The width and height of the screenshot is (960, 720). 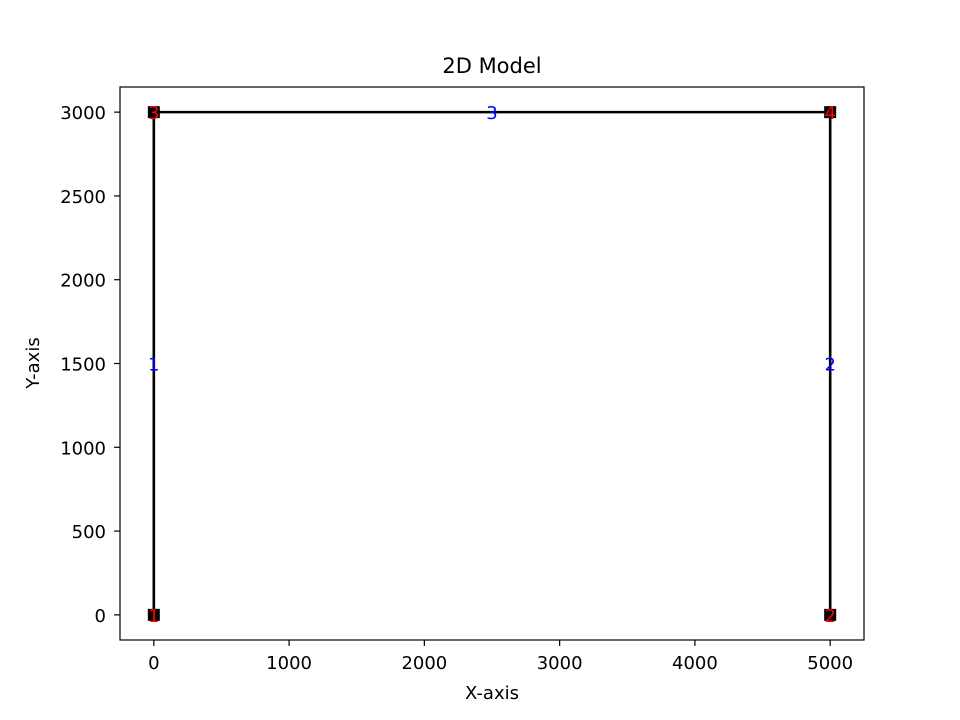 I want to click on node-1-label: 1, so click(x=153, y=616).